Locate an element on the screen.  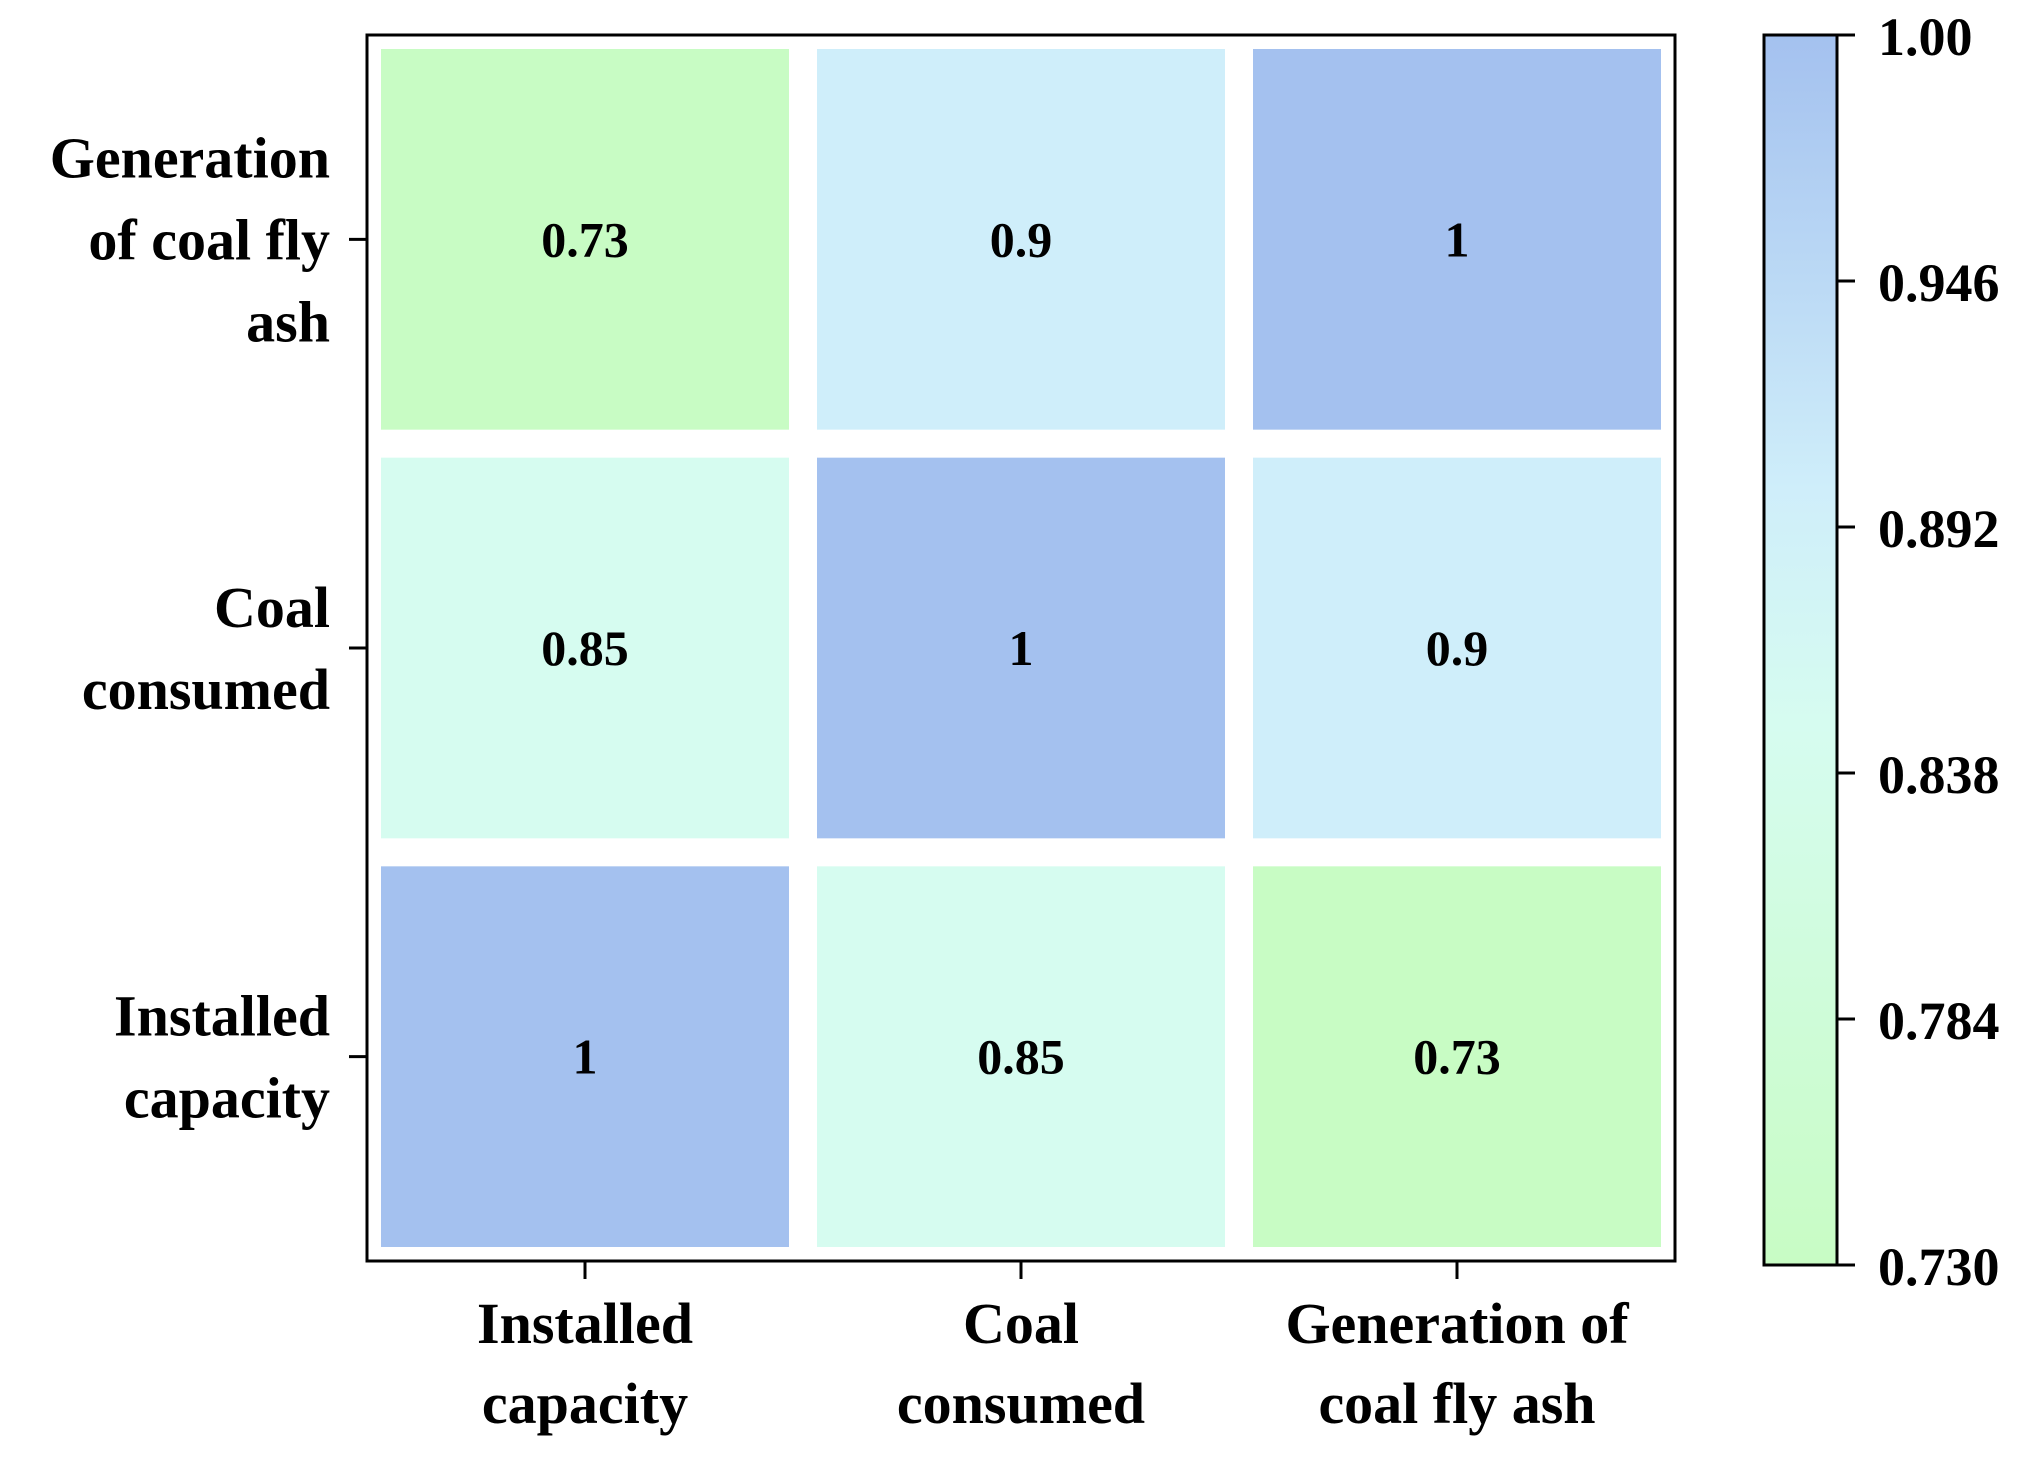
colorbar-tick-label: 0.946 is located at coordinates (1939, 283).